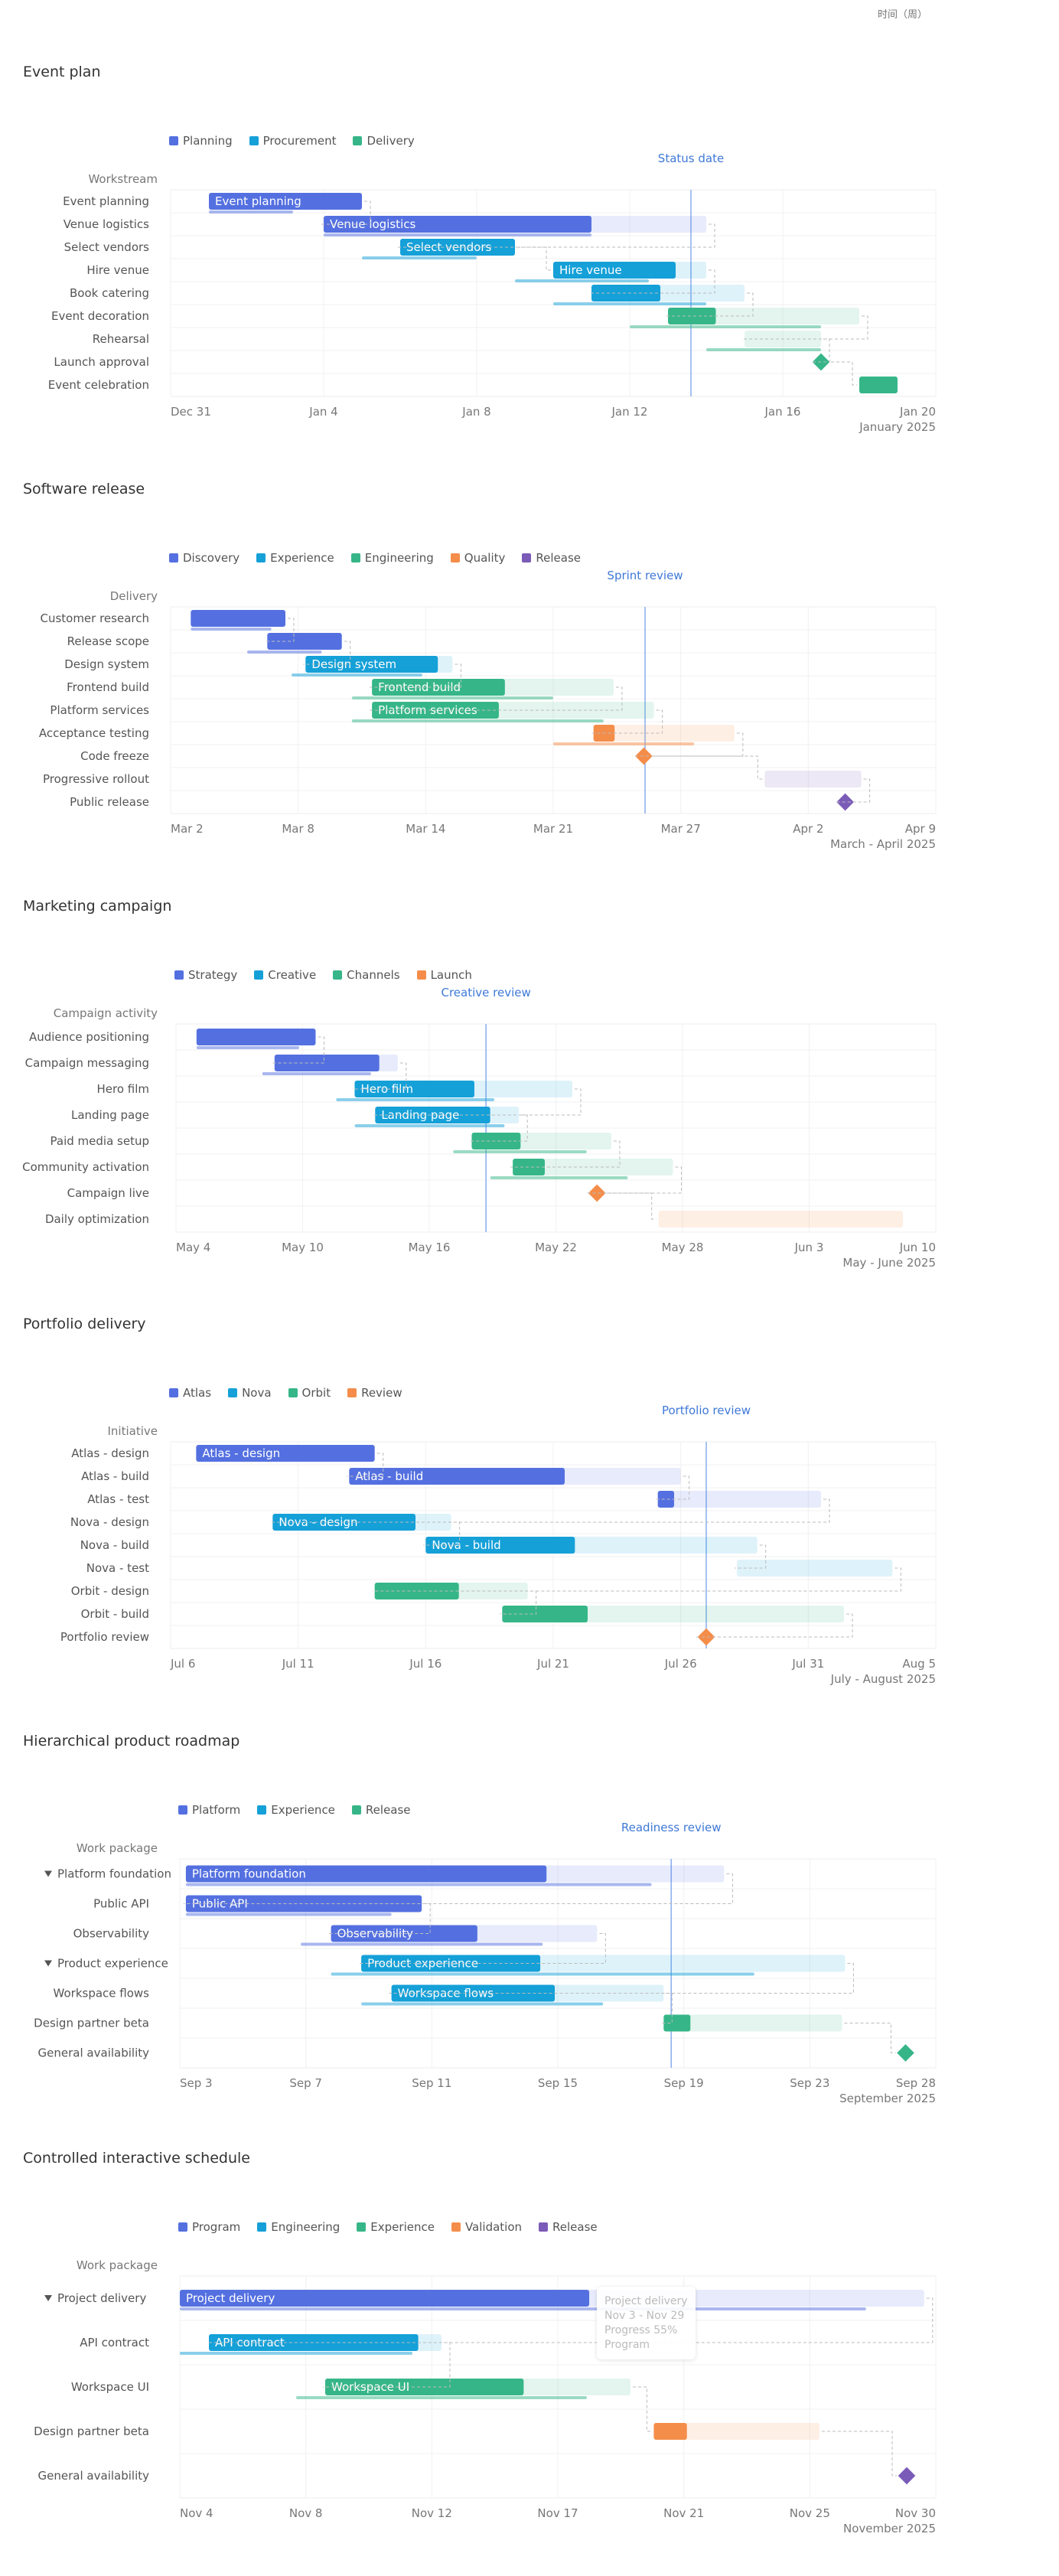  I want to click on row-label: Portfolio review, so click(105, 1637).